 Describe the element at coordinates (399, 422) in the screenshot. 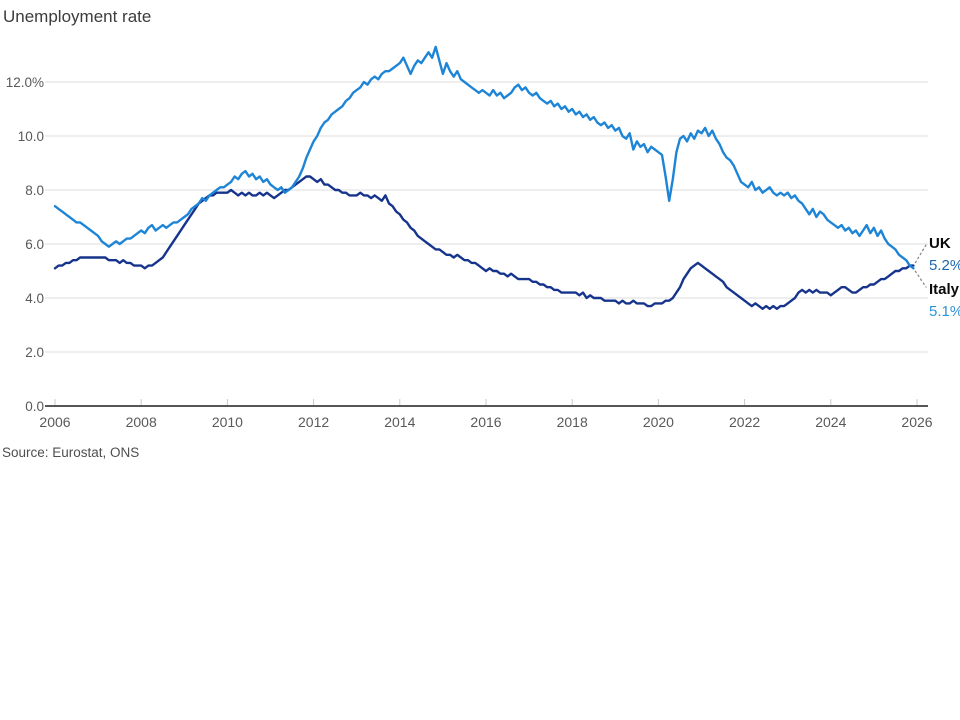

I see `x-tick-label: 2014` at that location.